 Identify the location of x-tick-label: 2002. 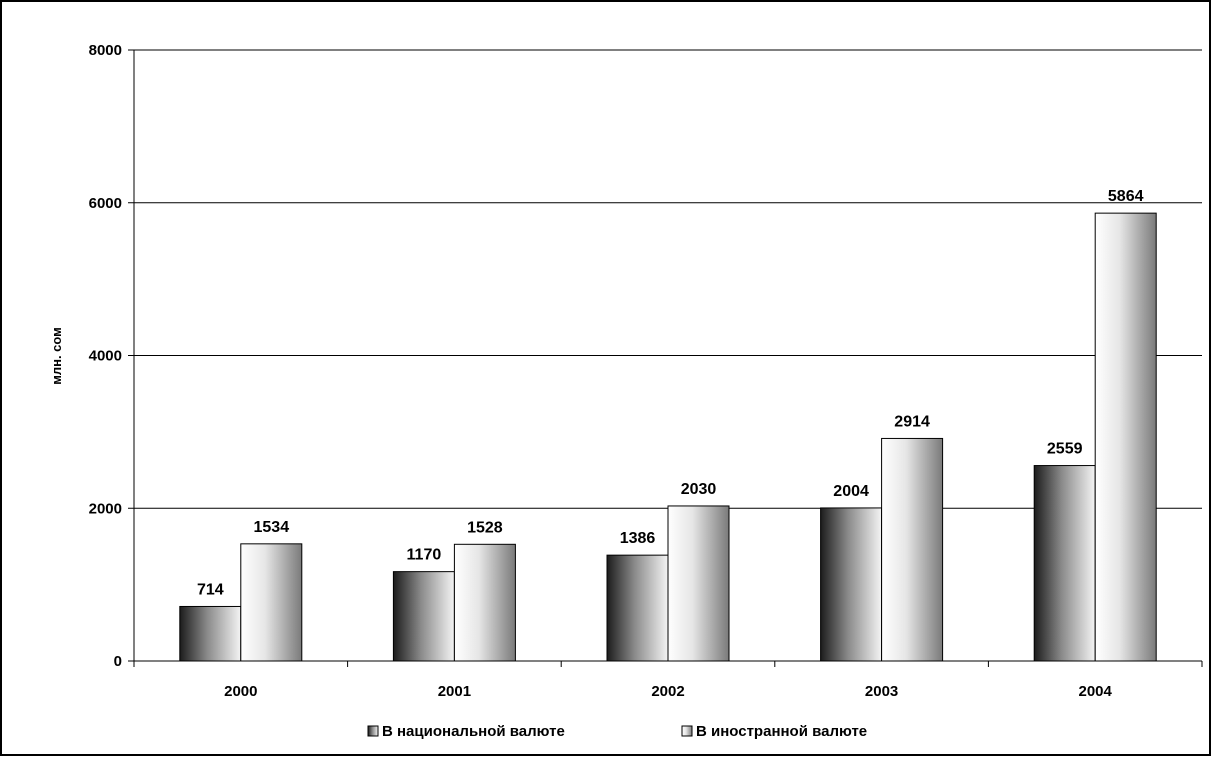
(667, 691).